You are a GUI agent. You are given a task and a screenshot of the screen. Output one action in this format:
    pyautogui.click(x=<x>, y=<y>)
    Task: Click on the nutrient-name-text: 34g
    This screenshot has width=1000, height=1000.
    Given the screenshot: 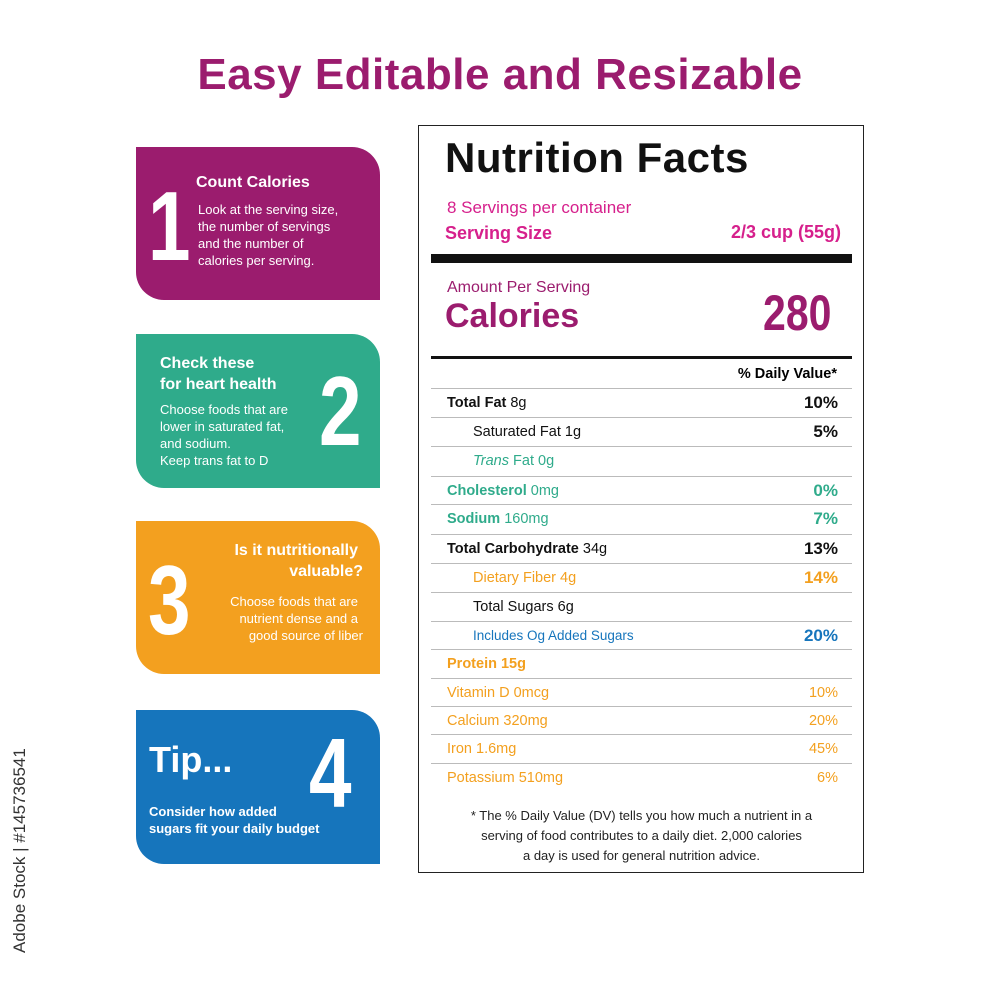 What is the action you would take?
    pyautogui.click(x=593, y=549)
    